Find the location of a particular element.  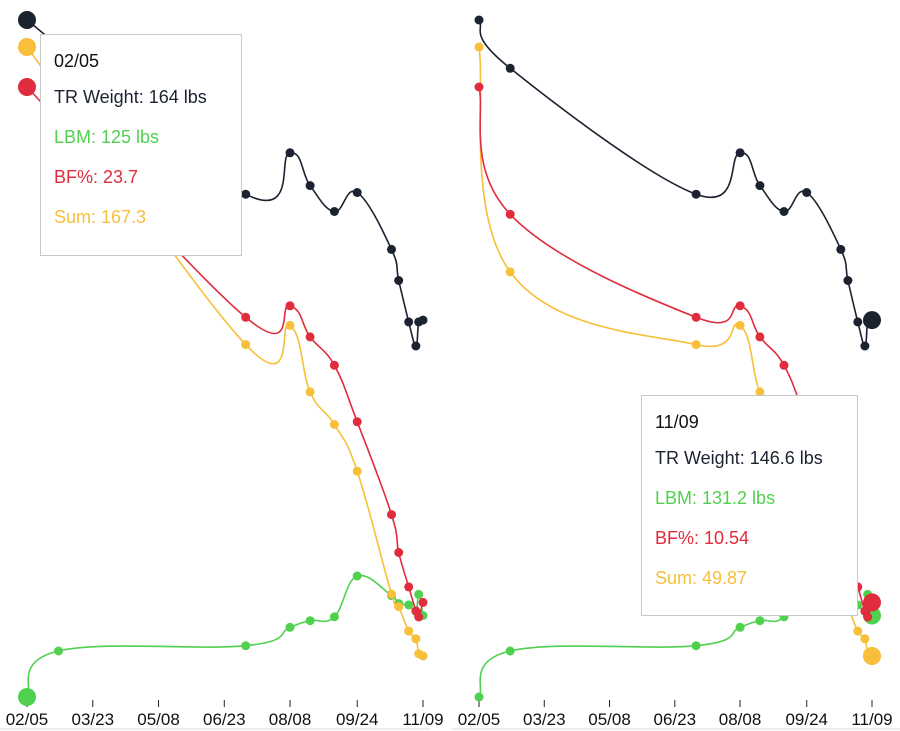

tooltip-lbm: LBM: 131.2 lbs is located at coordinates (715, 498).